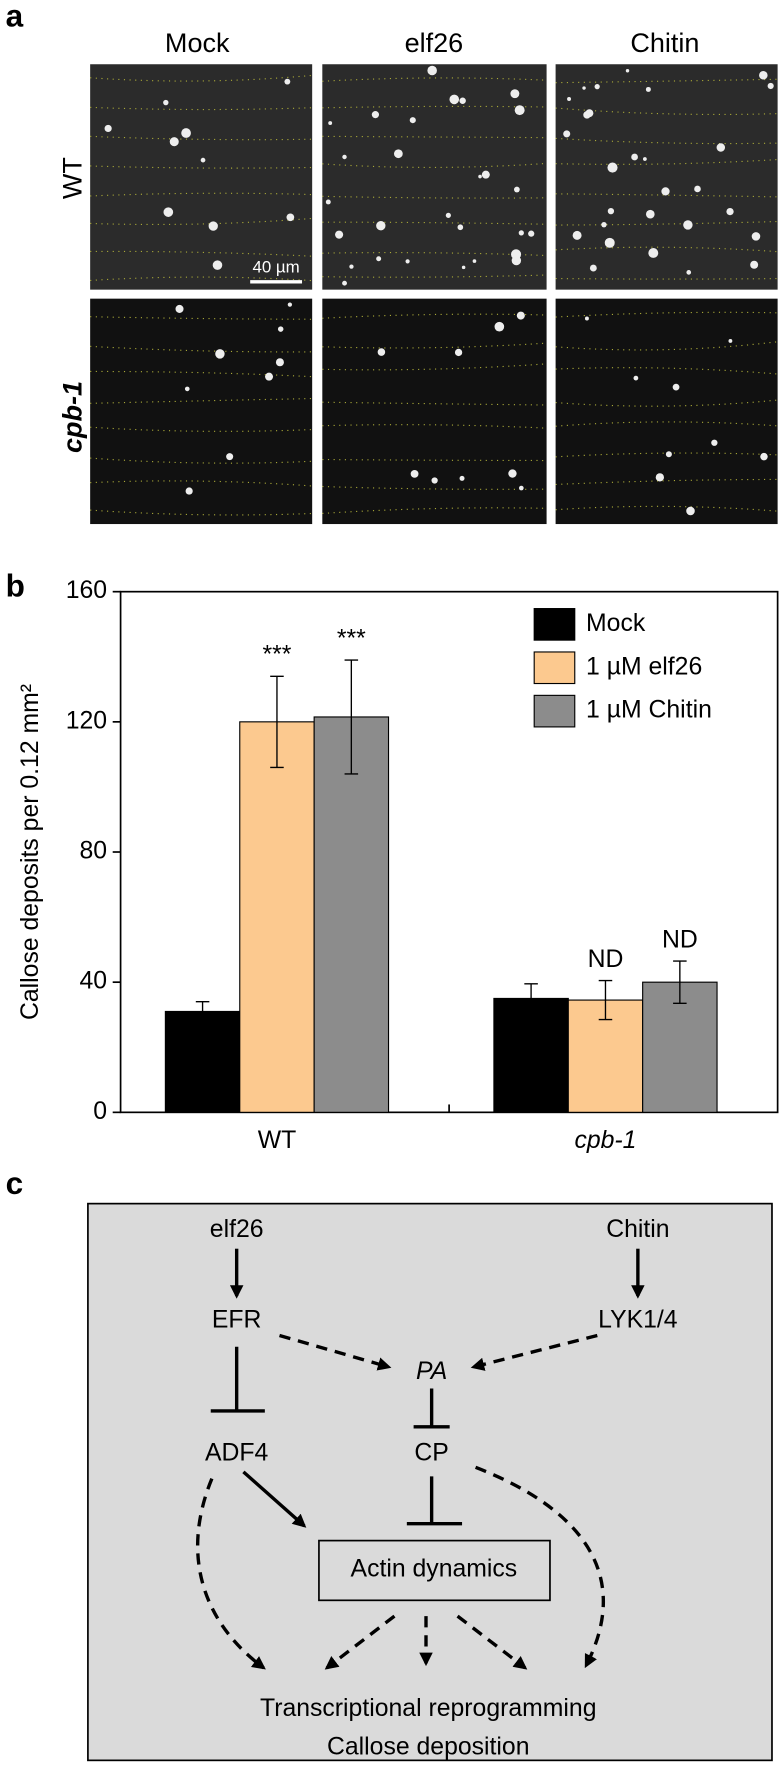 This screenshot has width=781, height=1766. I want to click on arrow, so click(274, 1499).